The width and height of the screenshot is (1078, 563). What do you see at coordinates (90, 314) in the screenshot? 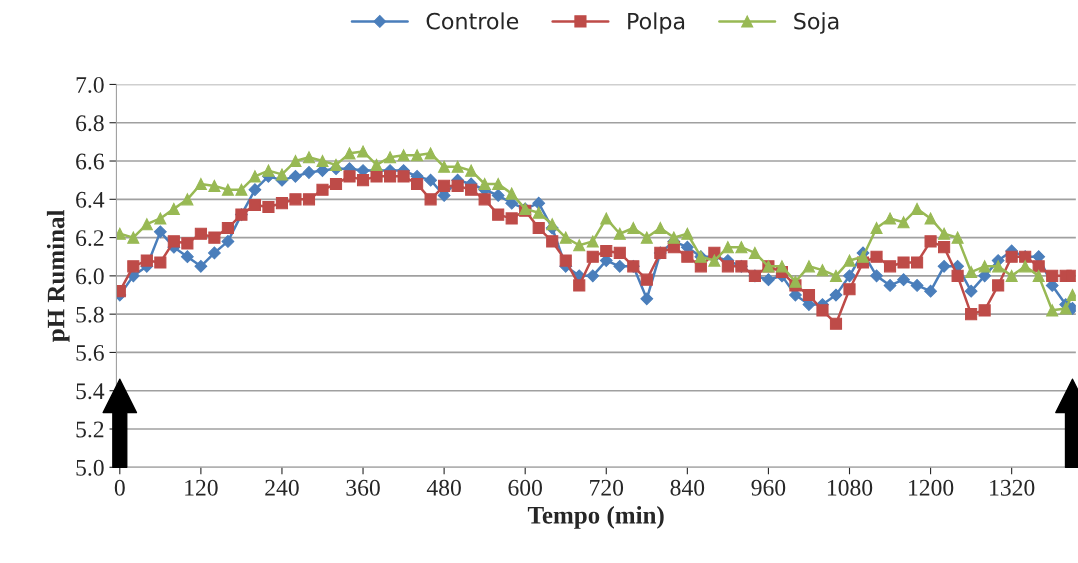
I see `y-tick-label: 5.8` at bounding box center [90, 314].